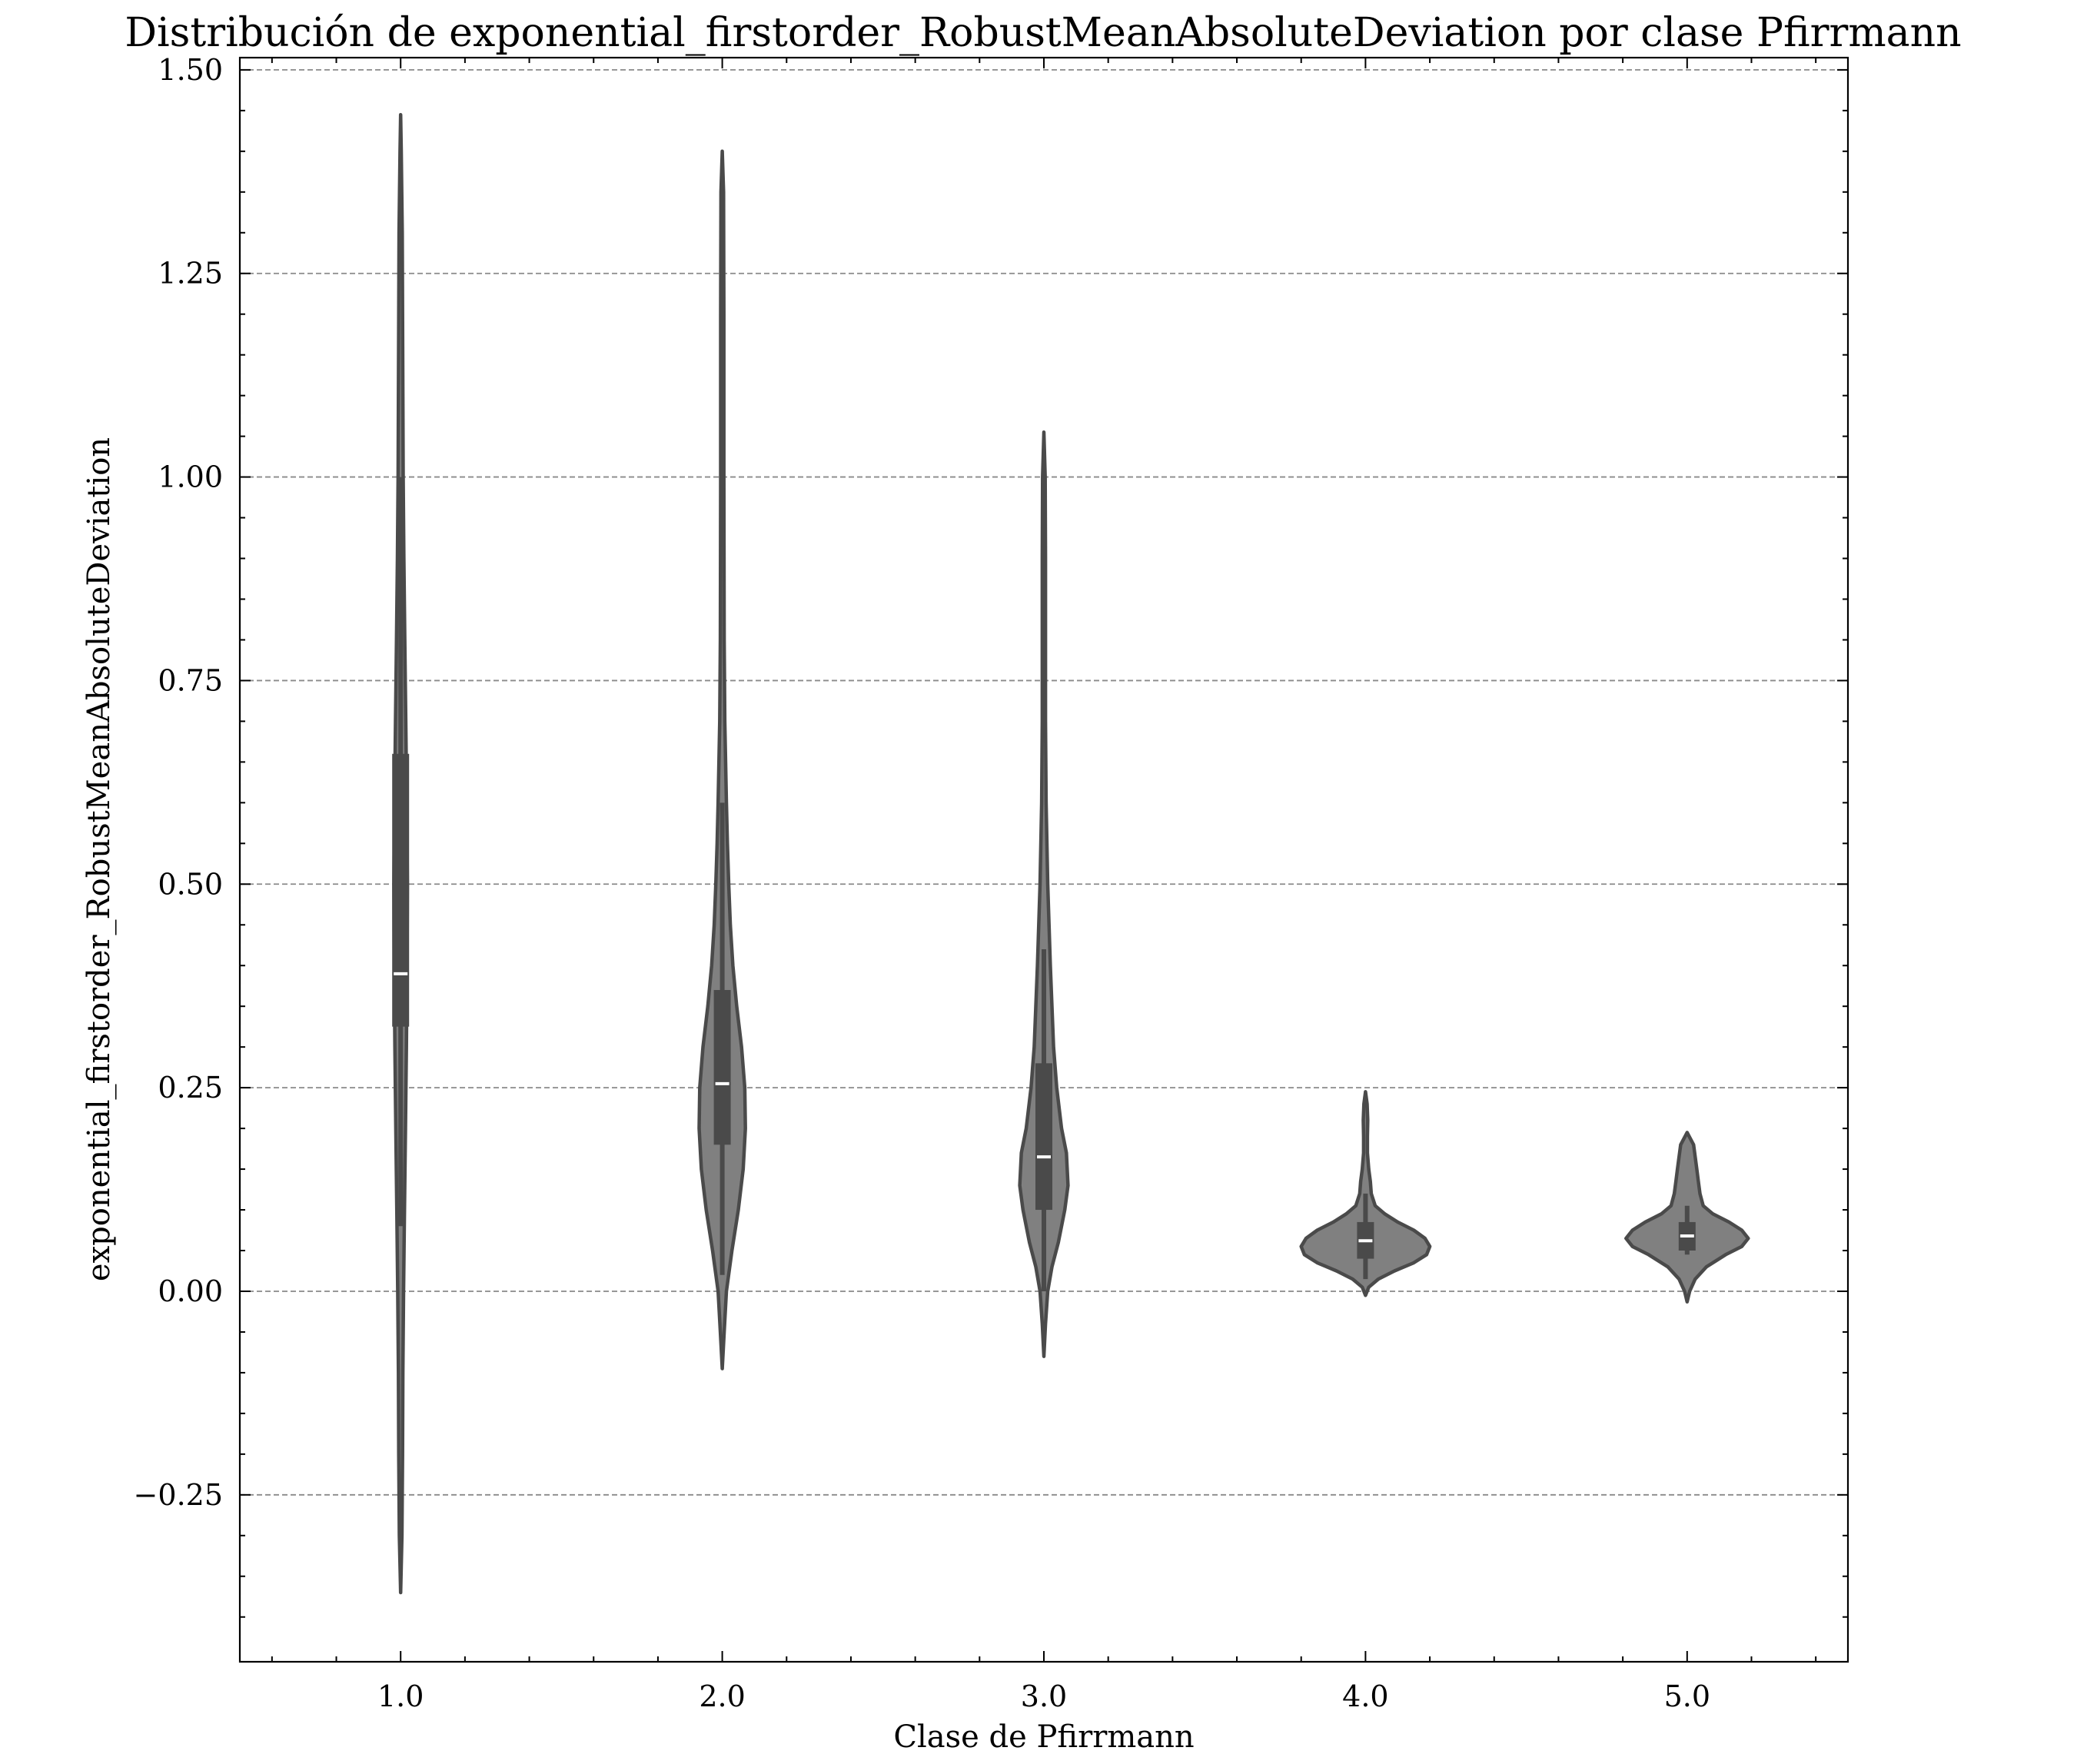 Image resolution: width=2087 pixels, height=1764 pixels. I want to click on x-tick-label: 2.0, so click(722, 1696).